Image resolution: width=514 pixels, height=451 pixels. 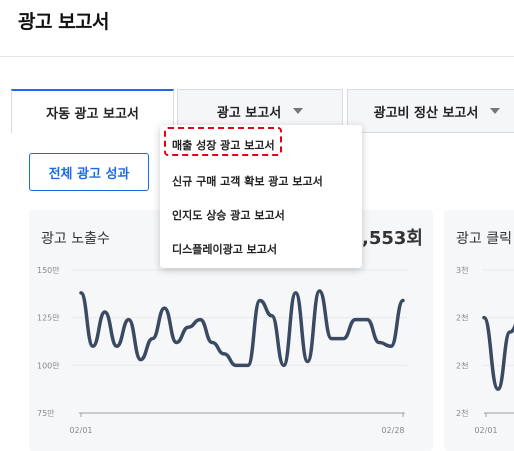 What do you see at coordinates (257, 56) in the screenshot?
I see `title-divider` at bounding box center [257, 56].